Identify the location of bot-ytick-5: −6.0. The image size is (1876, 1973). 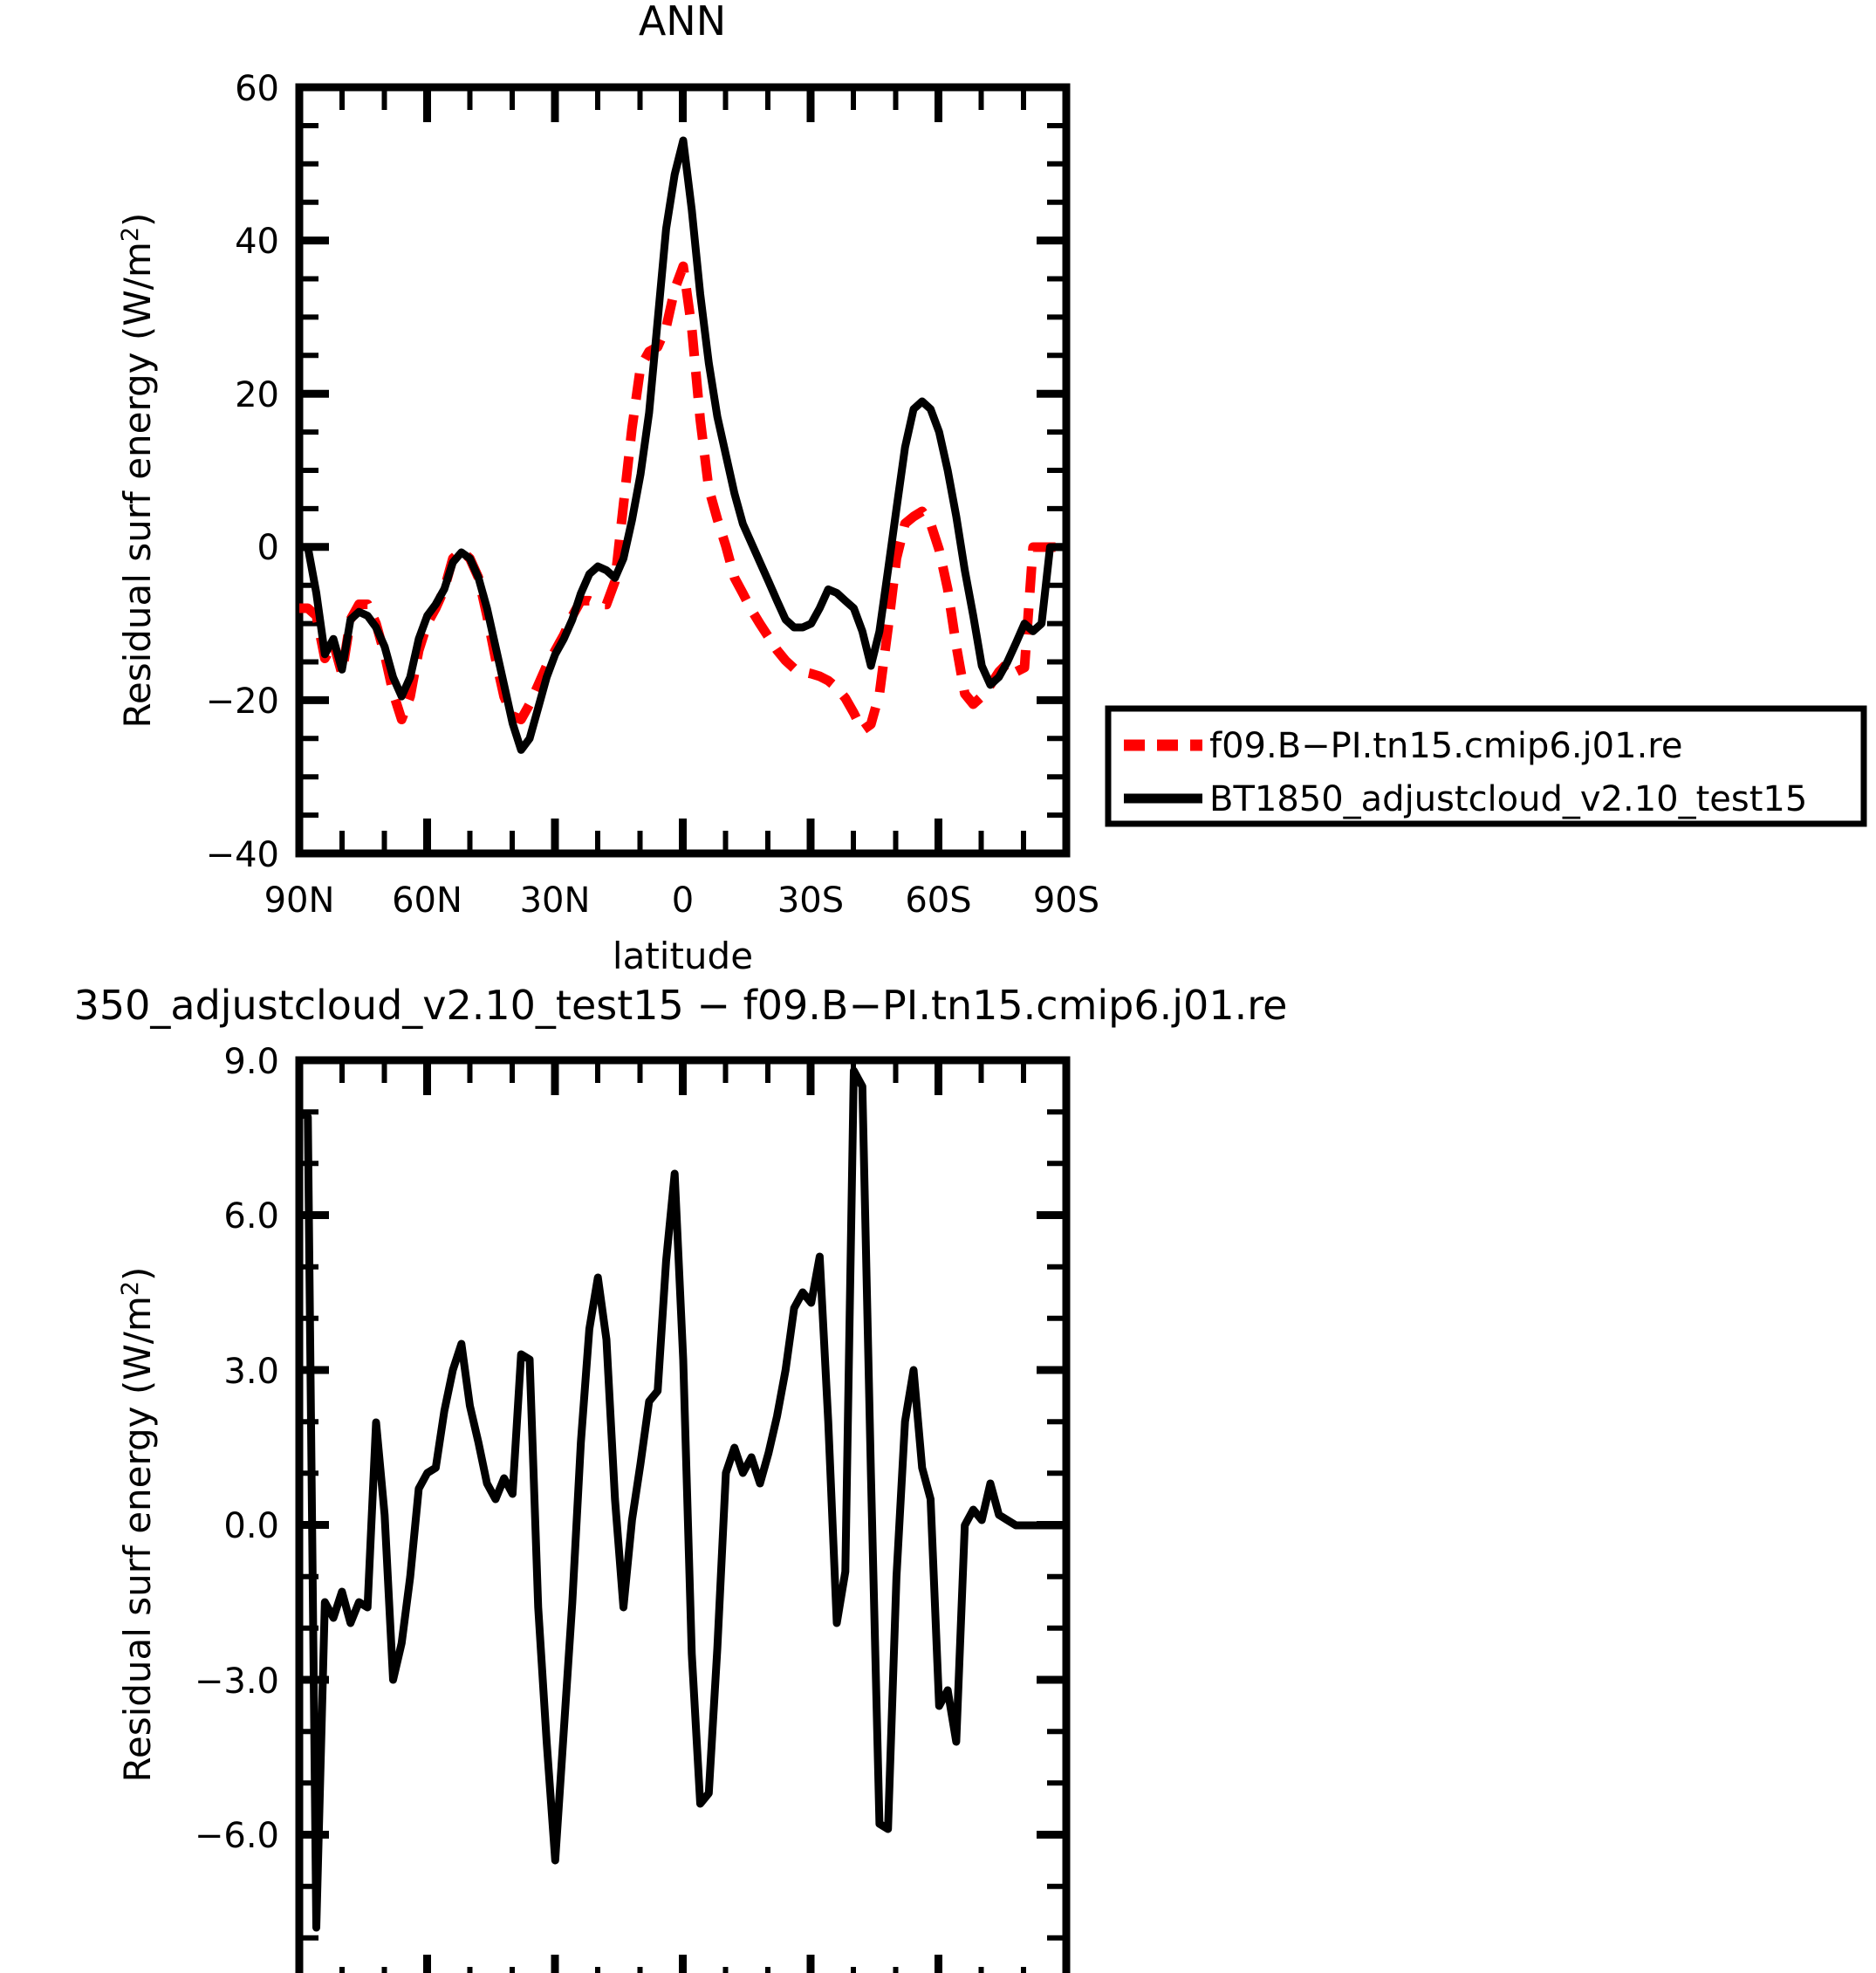
(237, 1836).